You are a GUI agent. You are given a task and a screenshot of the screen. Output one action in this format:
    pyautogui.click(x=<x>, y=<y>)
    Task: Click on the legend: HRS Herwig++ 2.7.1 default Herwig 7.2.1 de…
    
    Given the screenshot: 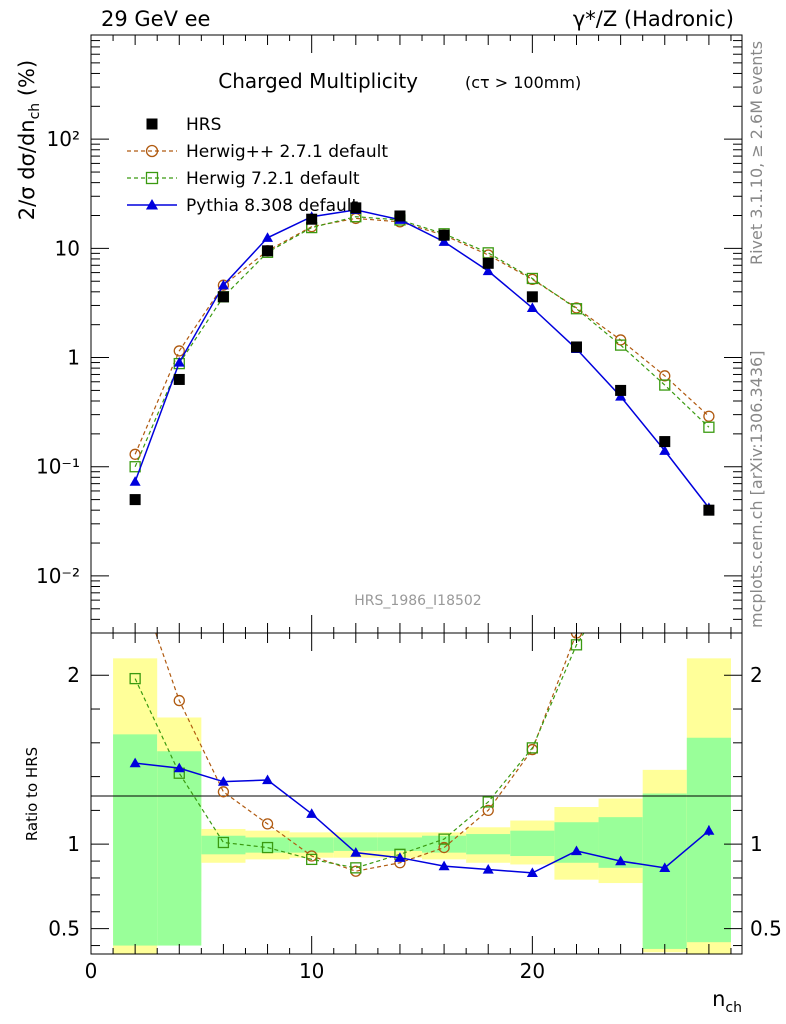 What is the action you would take?
    pyautogui.click(x=257, y=165)
    